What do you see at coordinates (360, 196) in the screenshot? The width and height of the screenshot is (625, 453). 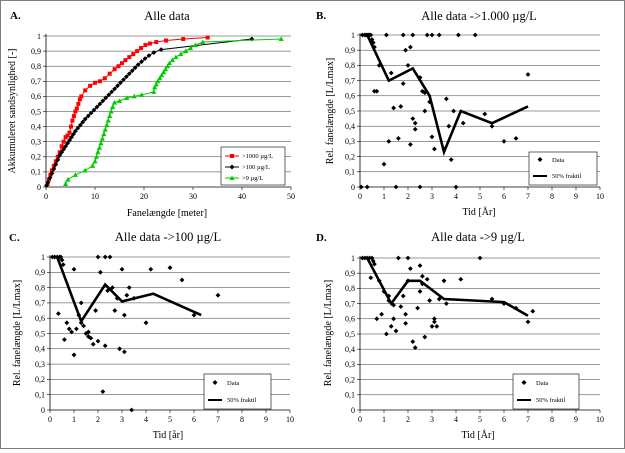 I see `panel-b-x-tick-label: 0` at bounding box center [360, 196].